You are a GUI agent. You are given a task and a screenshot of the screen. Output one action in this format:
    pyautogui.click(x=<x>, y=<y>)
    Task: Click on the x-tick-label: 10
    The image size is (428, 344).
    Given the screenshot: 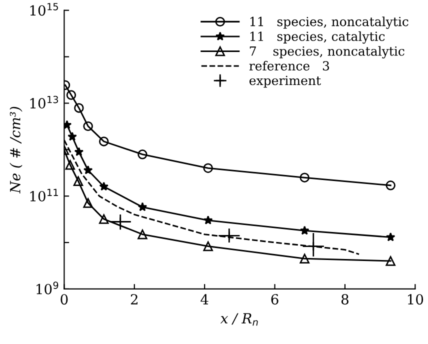 What is the action you would take?
    pyautogui.click(x=416, y=299)
    